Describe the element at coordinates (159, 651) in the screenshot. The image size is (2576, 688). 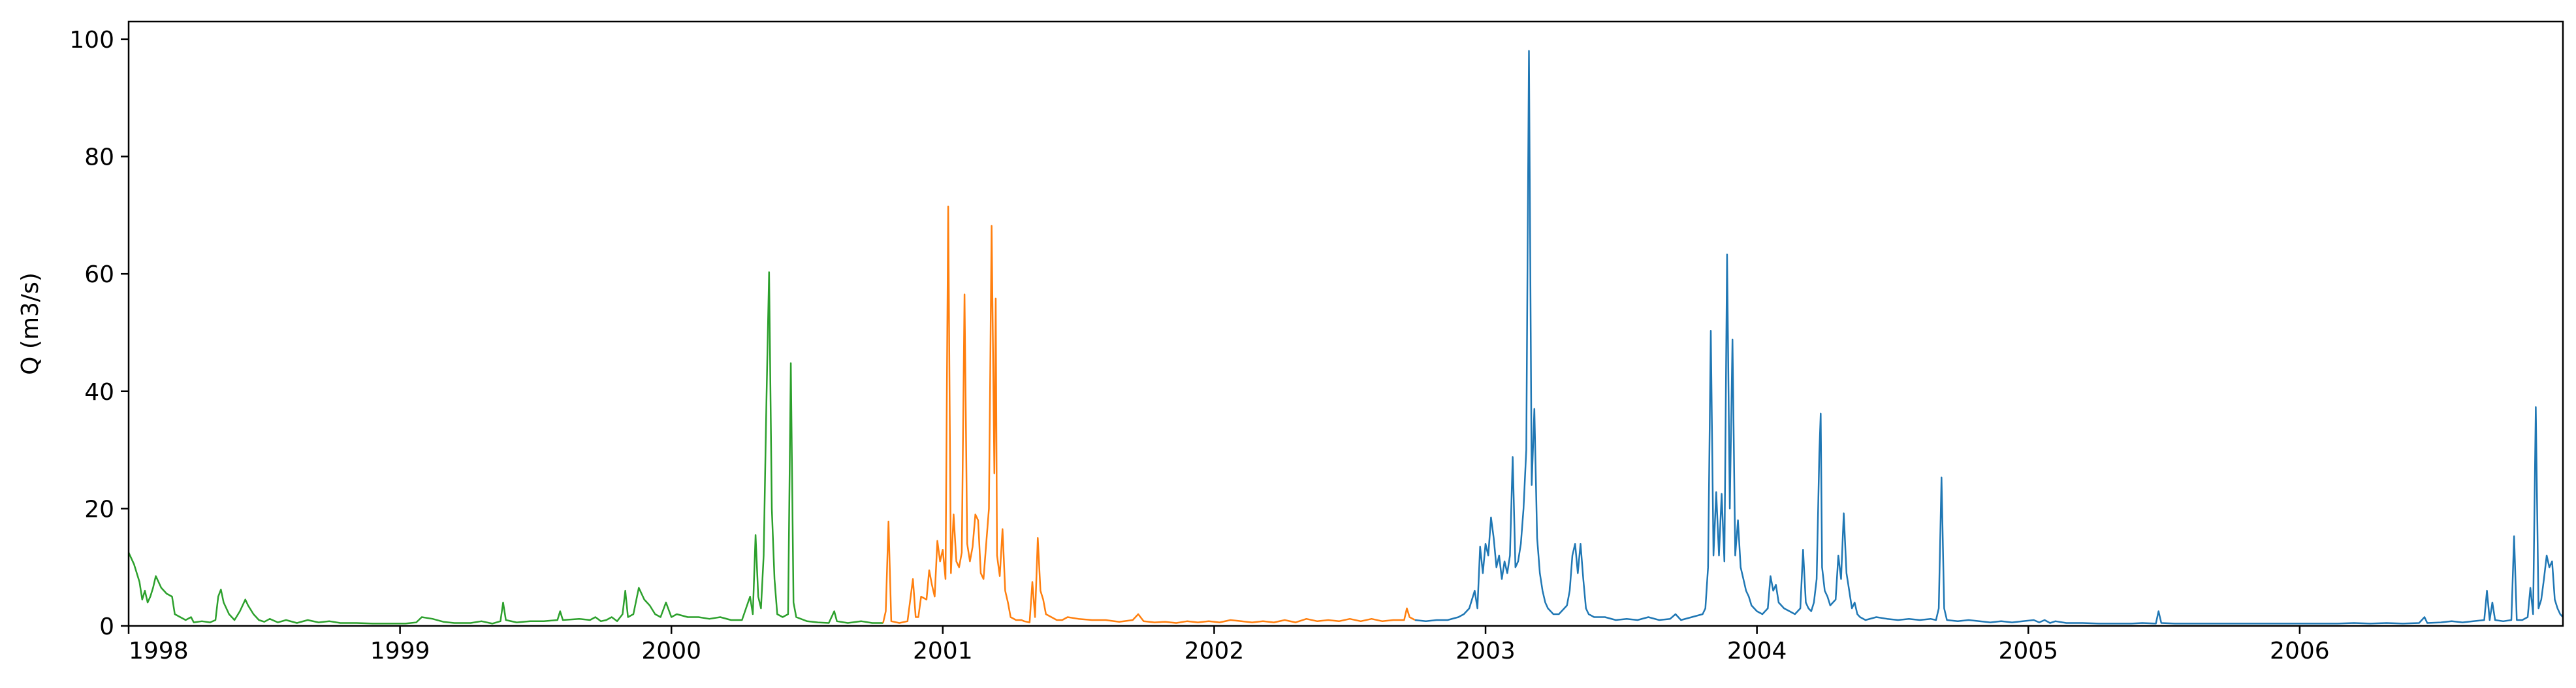
I see `x-tick-label-1998: 1998` at that location.